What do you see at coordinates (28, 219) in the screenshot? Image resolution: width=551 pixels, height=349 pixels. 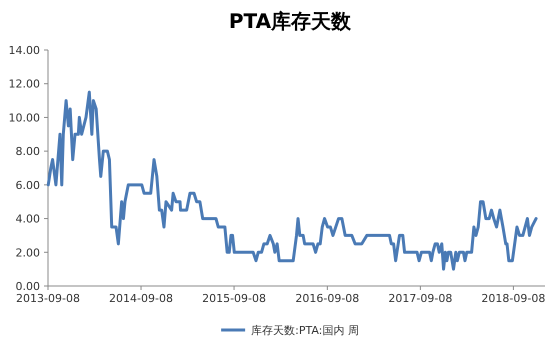 I see `y-tick-label: 4.00` at bounding box center [28, 219].